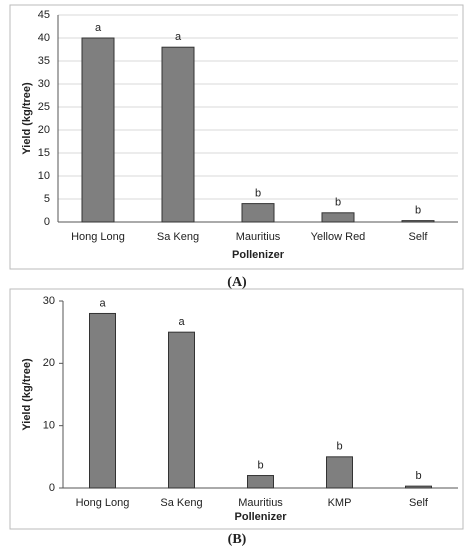 This screenshot has height=550, width=474. I want to click on y-tick-label: 45, so click(44, 15).